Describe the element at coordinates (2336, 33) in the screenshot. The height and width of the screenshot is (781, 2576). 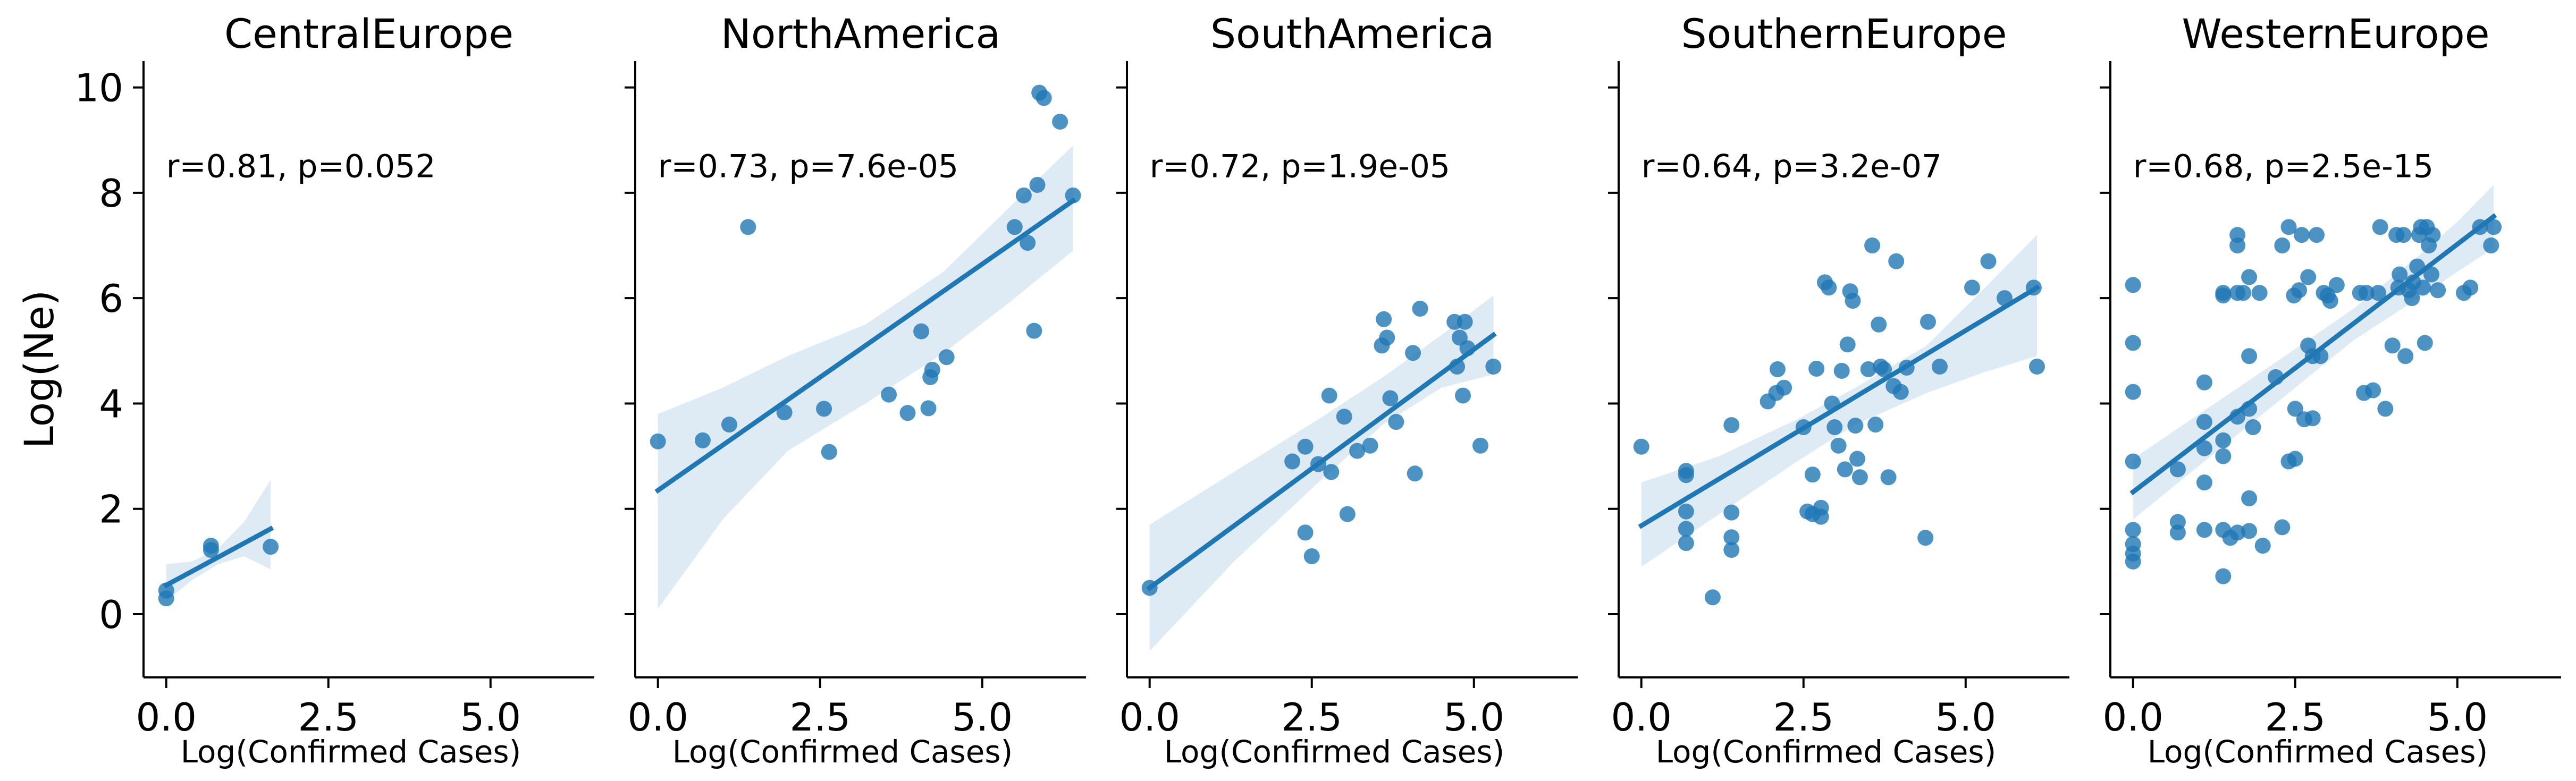
I see `panel-title: WesternEurope` at that location.